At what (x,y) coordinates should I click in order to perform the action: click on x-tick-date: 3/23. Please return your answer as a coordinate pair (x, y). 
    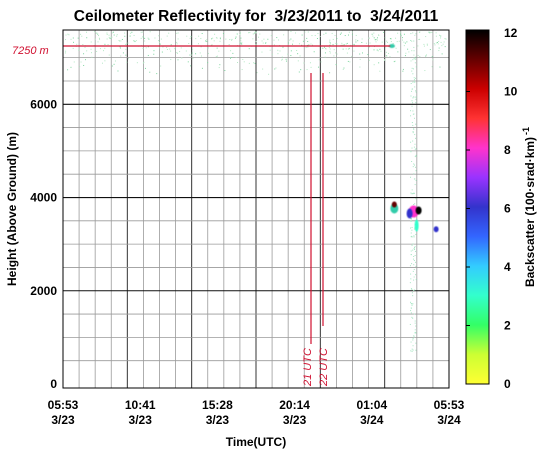
    Looking at the image, I should click on (141, 420).